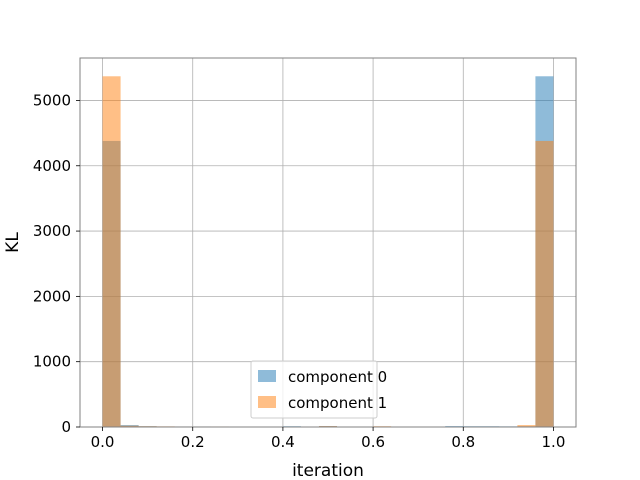 The height and width of the screenshot is (480, 640). I want to click on x-tick-label: 1.0, so click(554, 442).